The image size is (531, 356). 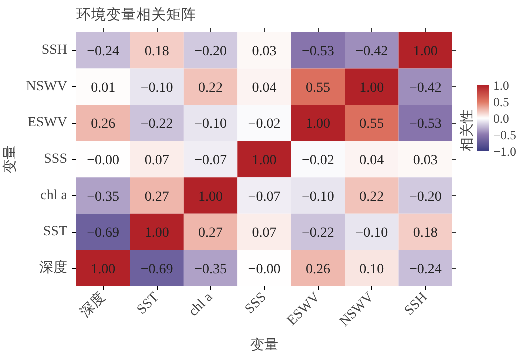 What do you see at coordinates (56, 159) in the screenshot?
I see `y-tick-label: SSS` at bounding box center [56, 159].